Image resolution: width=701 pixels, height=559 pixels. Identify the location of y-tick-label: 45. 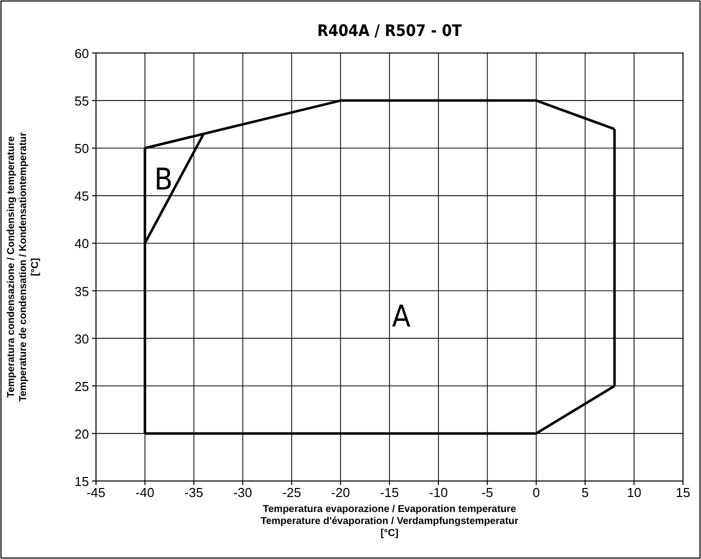
(81, 196).